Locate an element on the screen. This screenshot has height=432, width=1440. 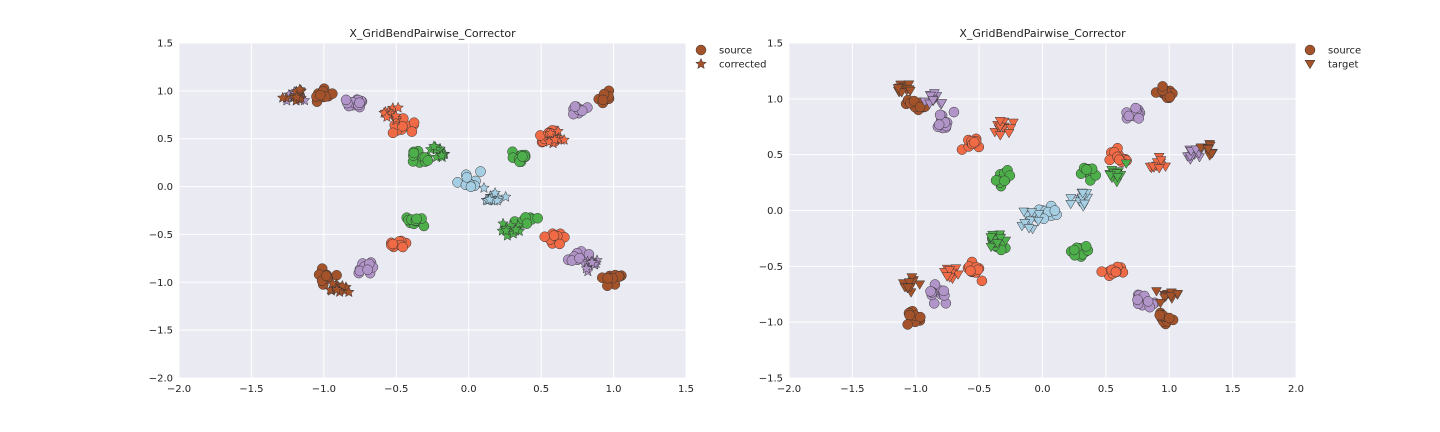
y-tick-label: 1.0 is located at coordinates (775, 99).